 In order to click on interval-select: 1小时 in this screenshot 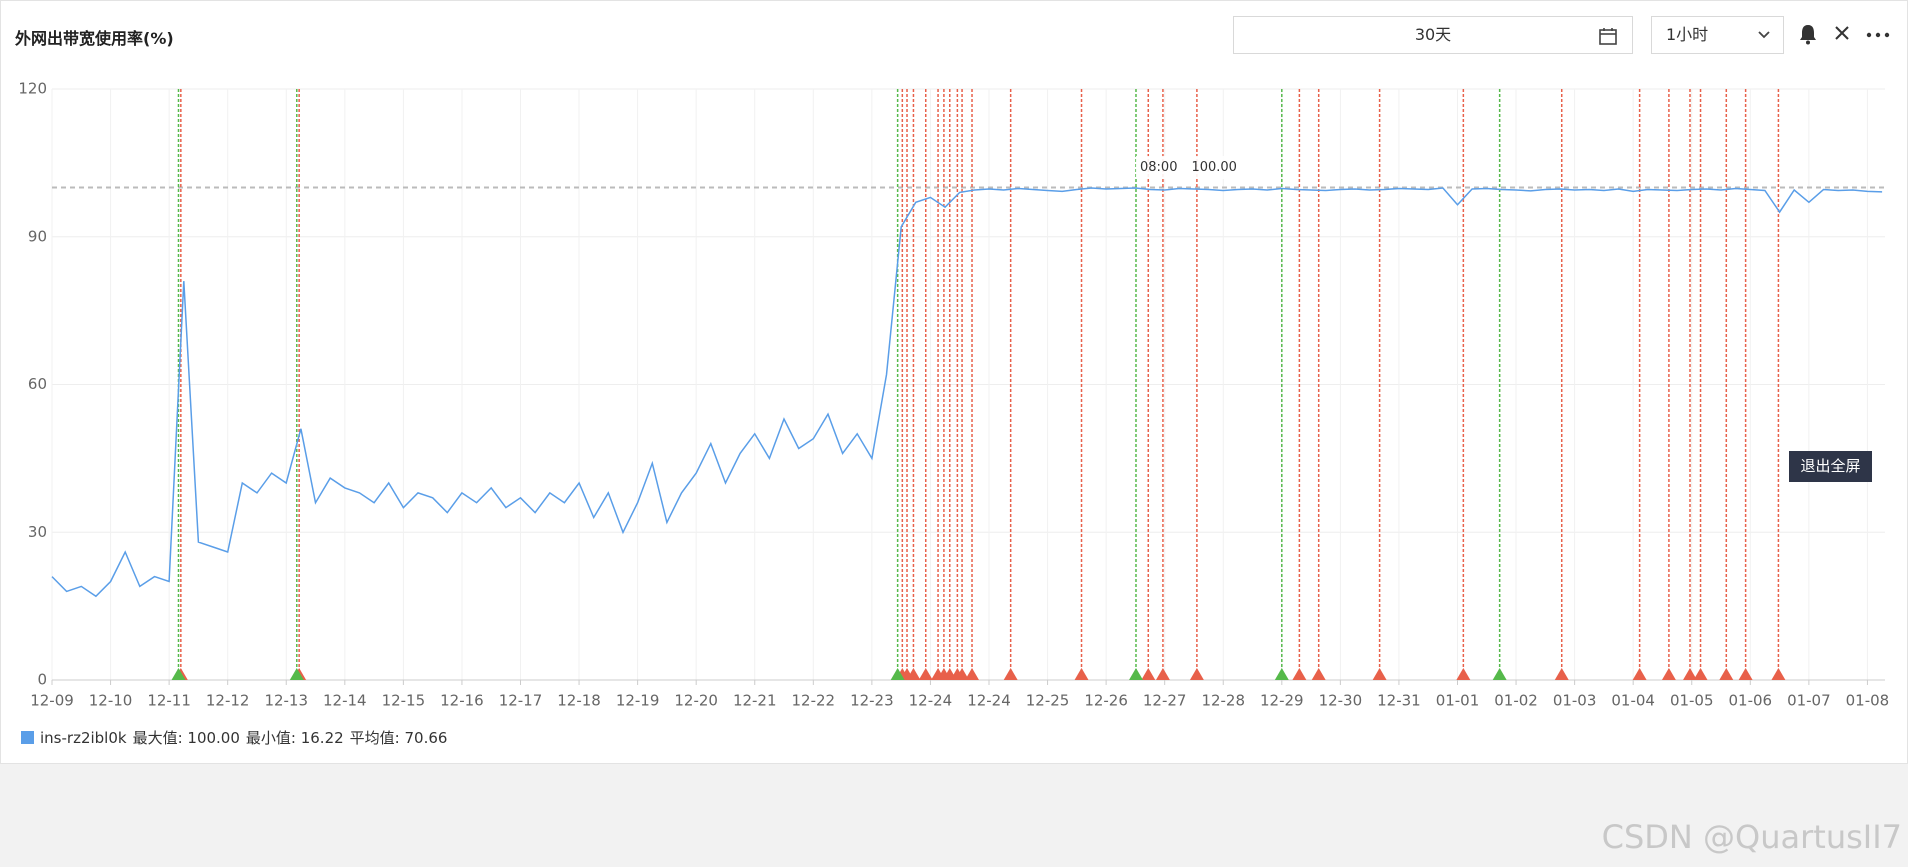, I will do `click(1717, 35)`.